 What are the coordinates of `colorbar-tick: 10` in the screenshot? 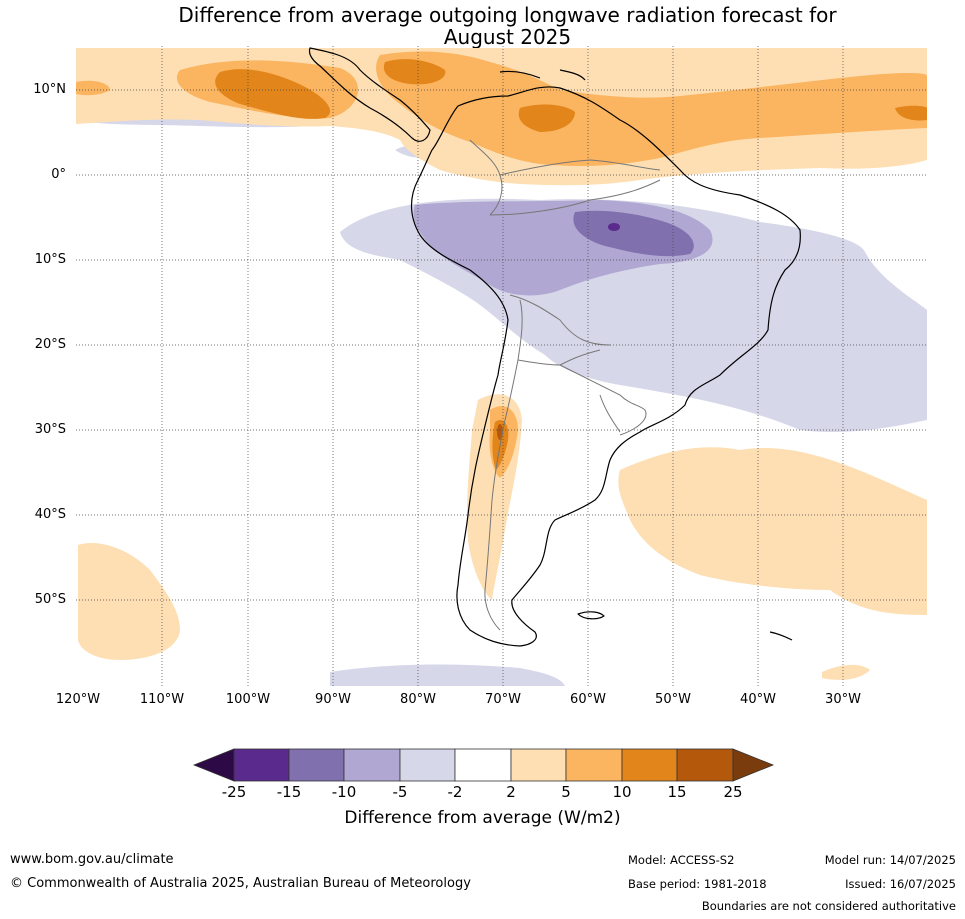 It's located at (622, 792).